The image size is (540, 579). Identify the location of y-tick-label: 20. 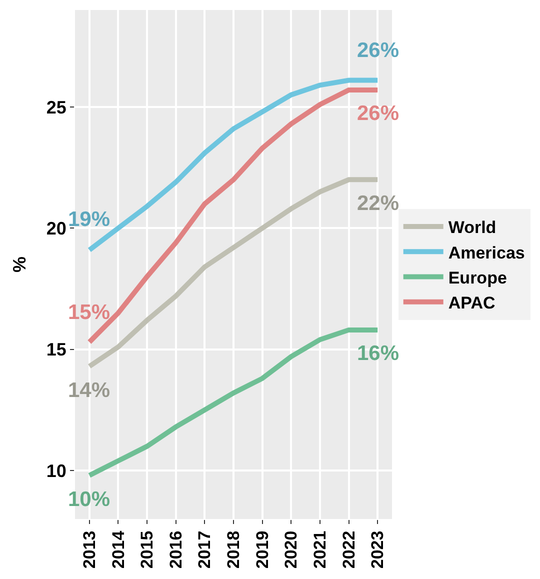
(56, 228).